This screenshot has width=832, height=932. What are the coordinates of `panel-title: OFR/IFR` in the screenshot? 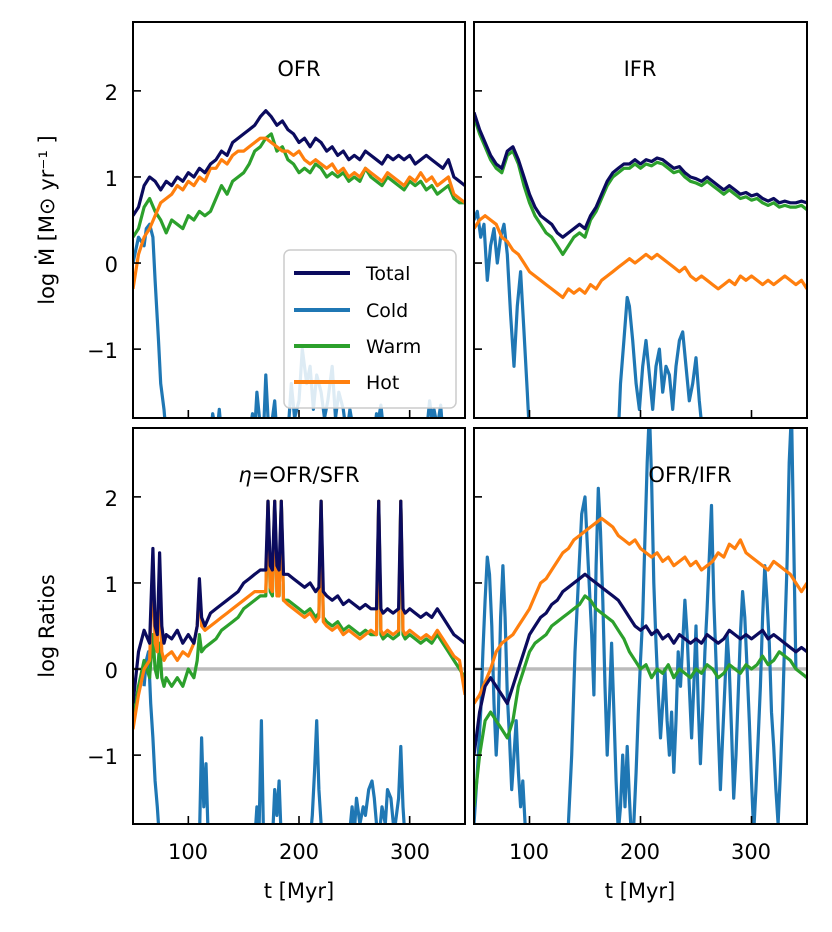 It's located at (689, 475).